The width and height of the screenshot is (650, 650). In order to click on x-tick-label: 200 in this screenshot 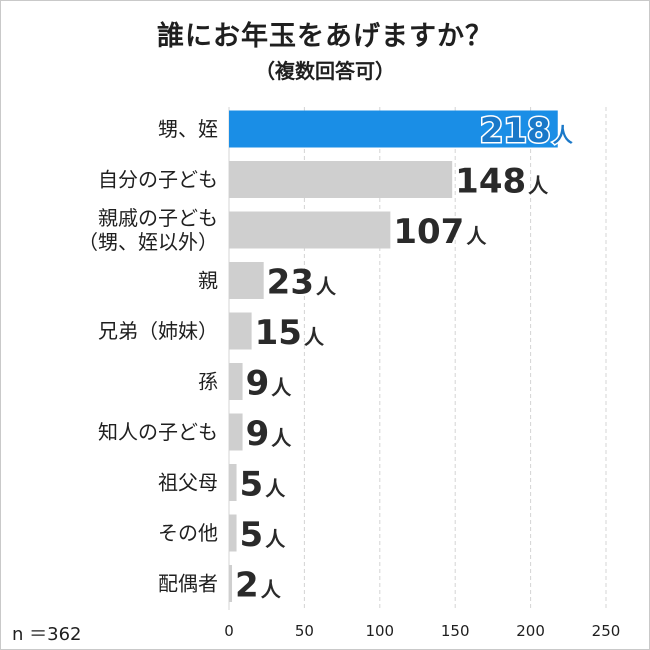, I will do `click(530, 631)`.